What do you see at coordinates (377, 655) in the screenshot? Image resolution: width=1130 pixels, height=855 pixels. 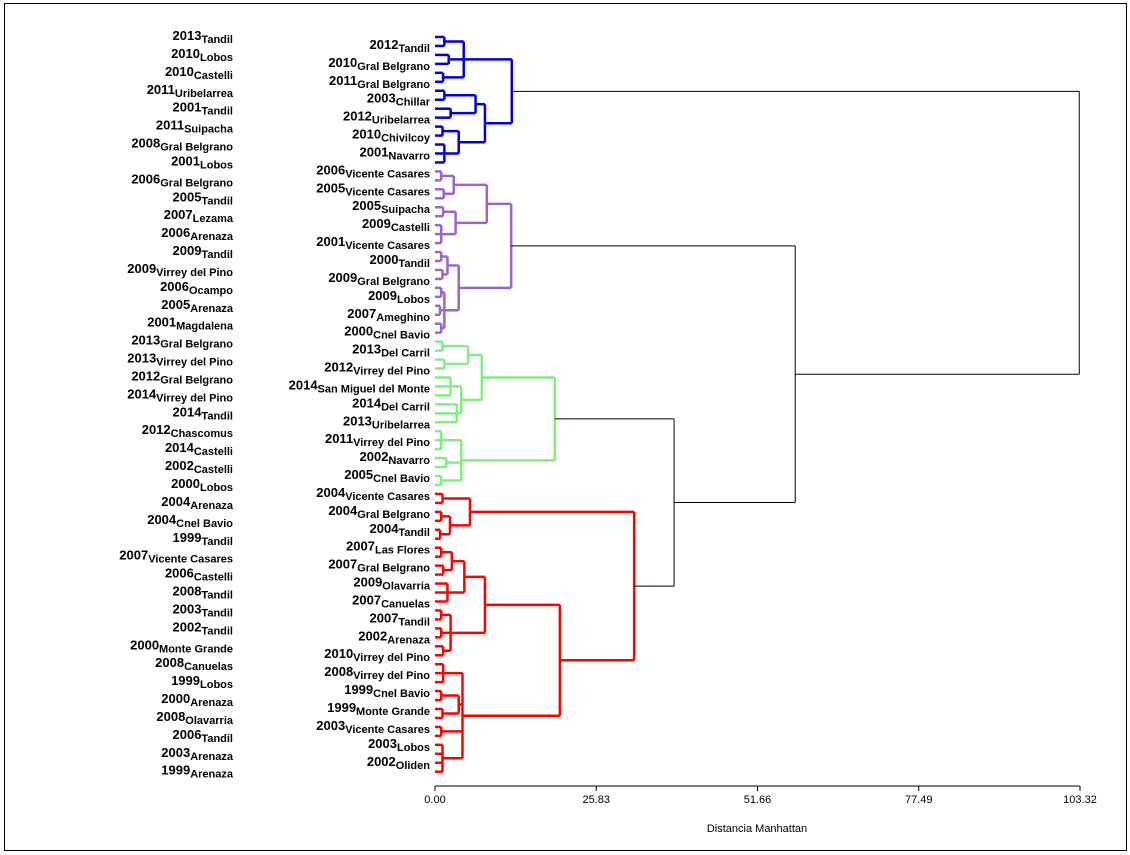 I see `leaf-label: 2010Virrey del Pino` at bounding box center [377, 655].